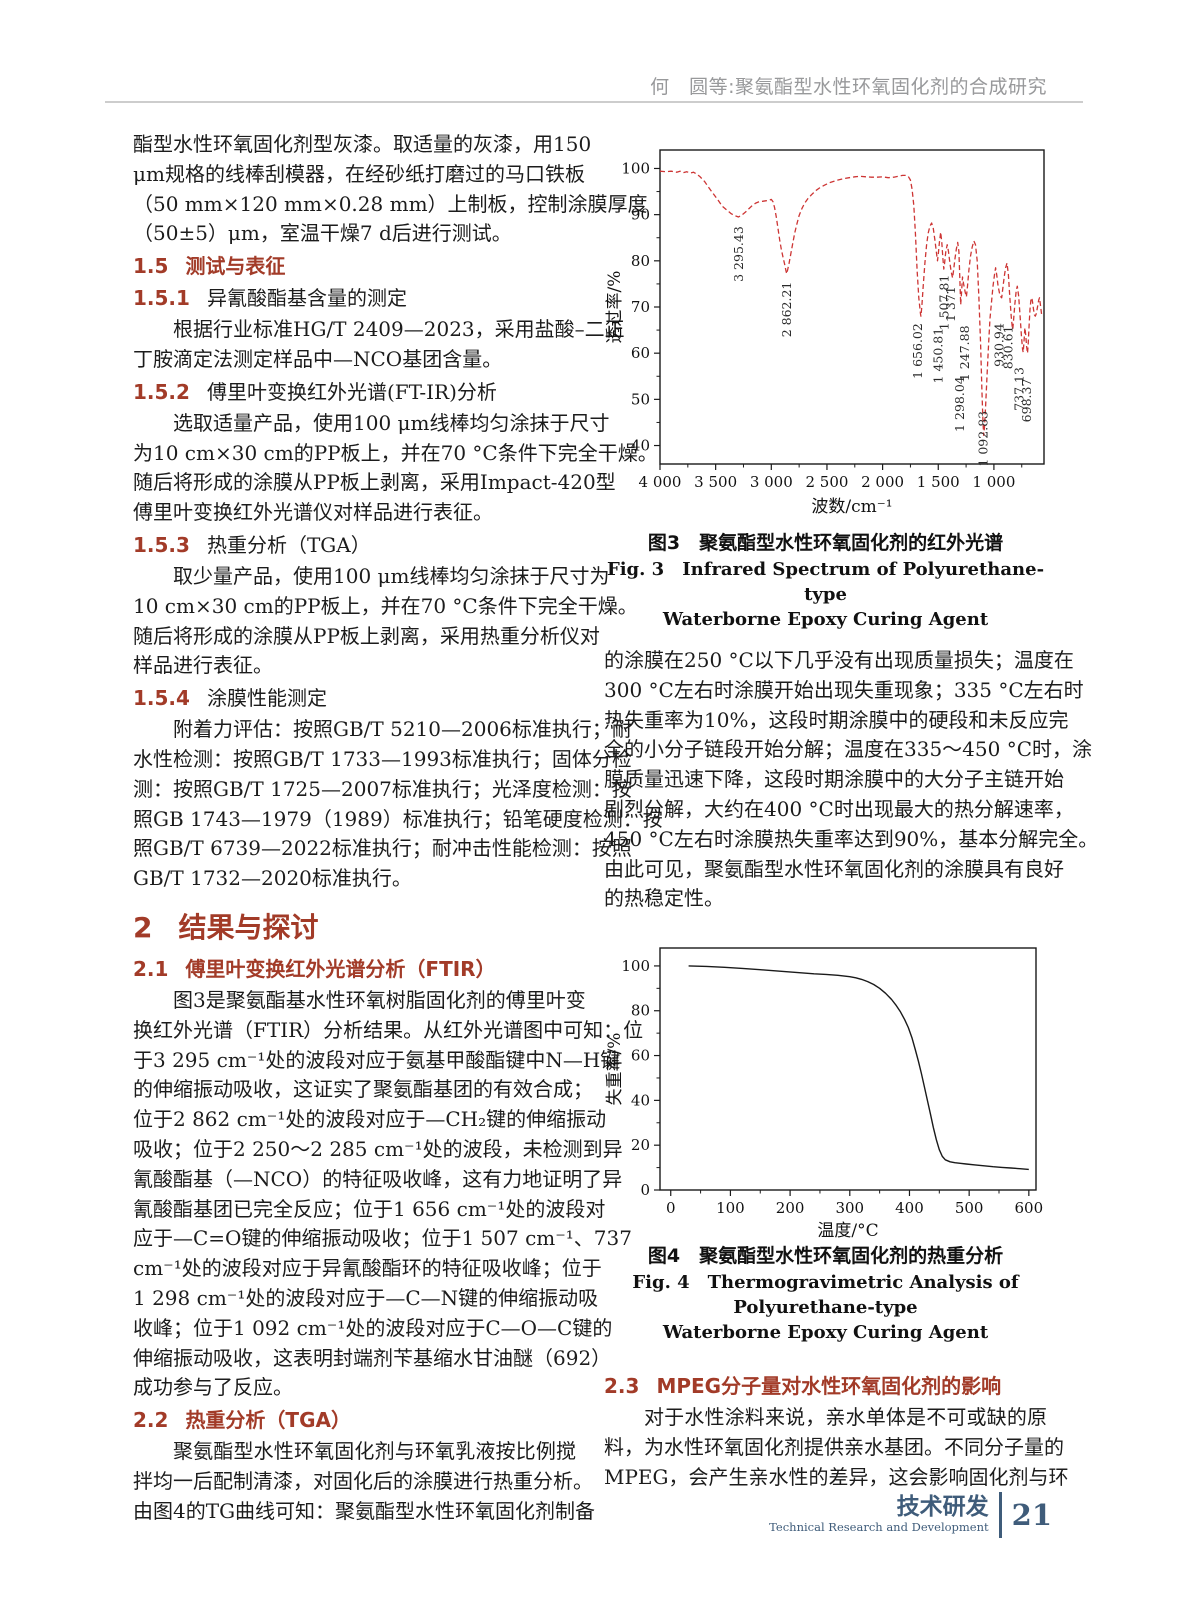 This screenshot has width=1187, height=1600. What do you see at coordinates (826, 482) in the screenshot?
I see `svg-text: 2 500` at bounding box center [826, 482].